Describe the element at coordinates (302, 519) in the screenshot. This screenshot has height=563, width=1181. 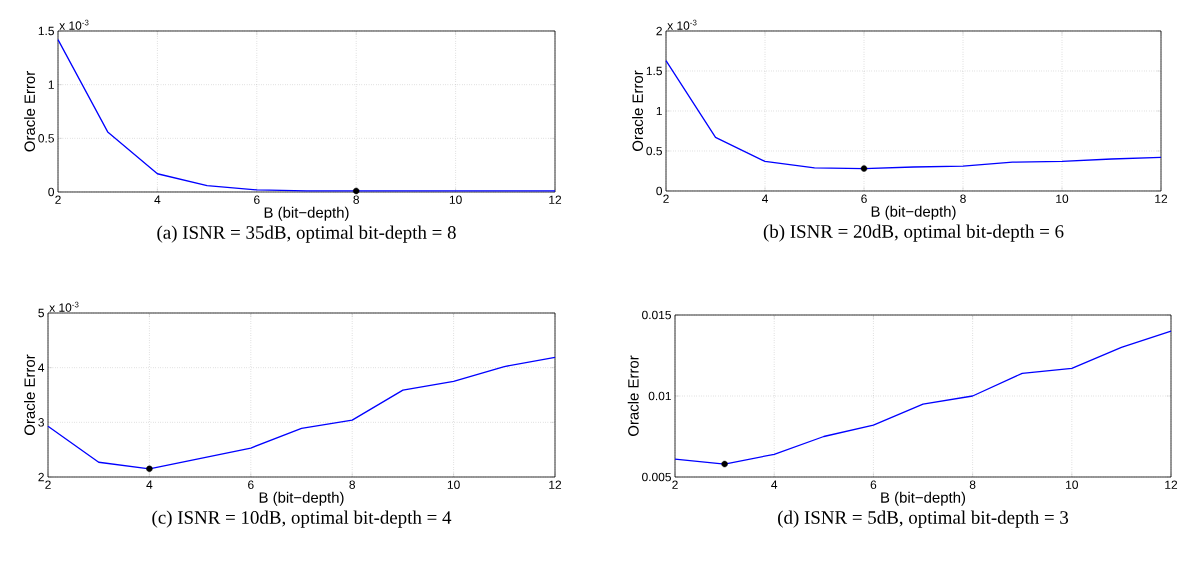
I see `text: (c) ISNR = 10dB, optimal bit-depth = 4` at that location.